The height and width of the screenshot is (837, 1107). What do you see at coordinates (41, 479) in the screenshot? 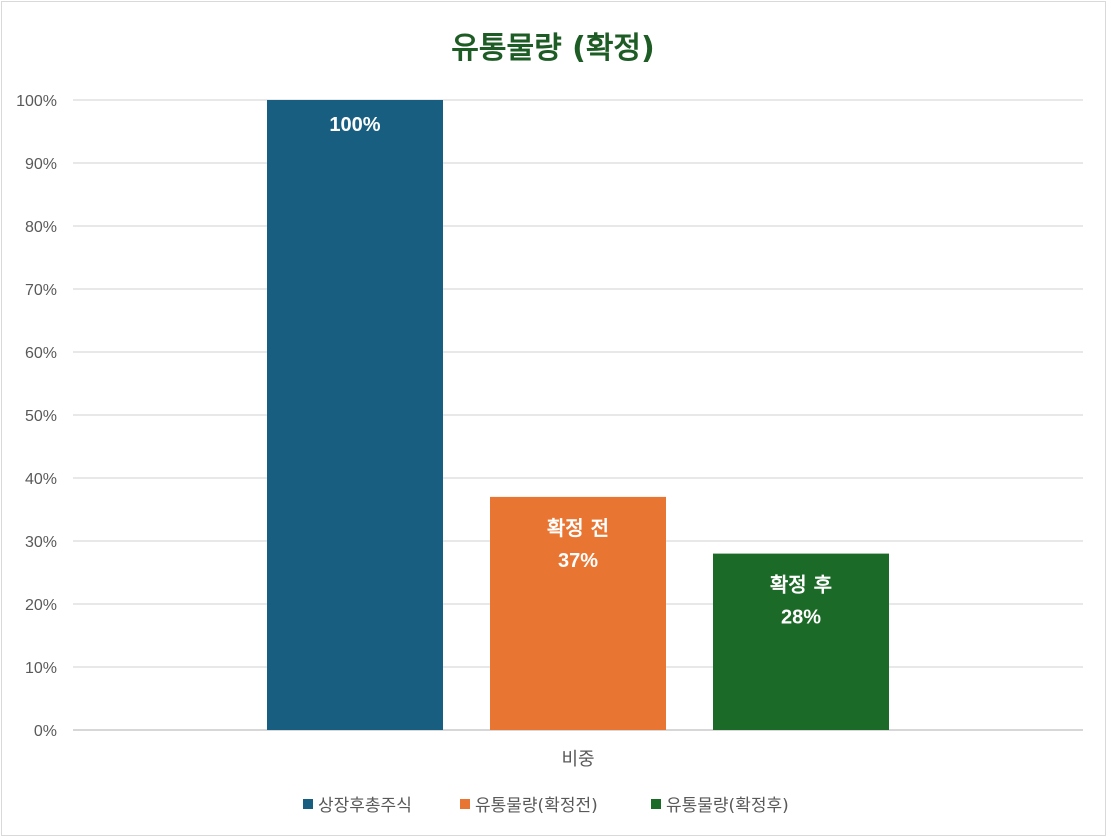
I see `y-tick-label: 40%` at bounding box center [41, 479].